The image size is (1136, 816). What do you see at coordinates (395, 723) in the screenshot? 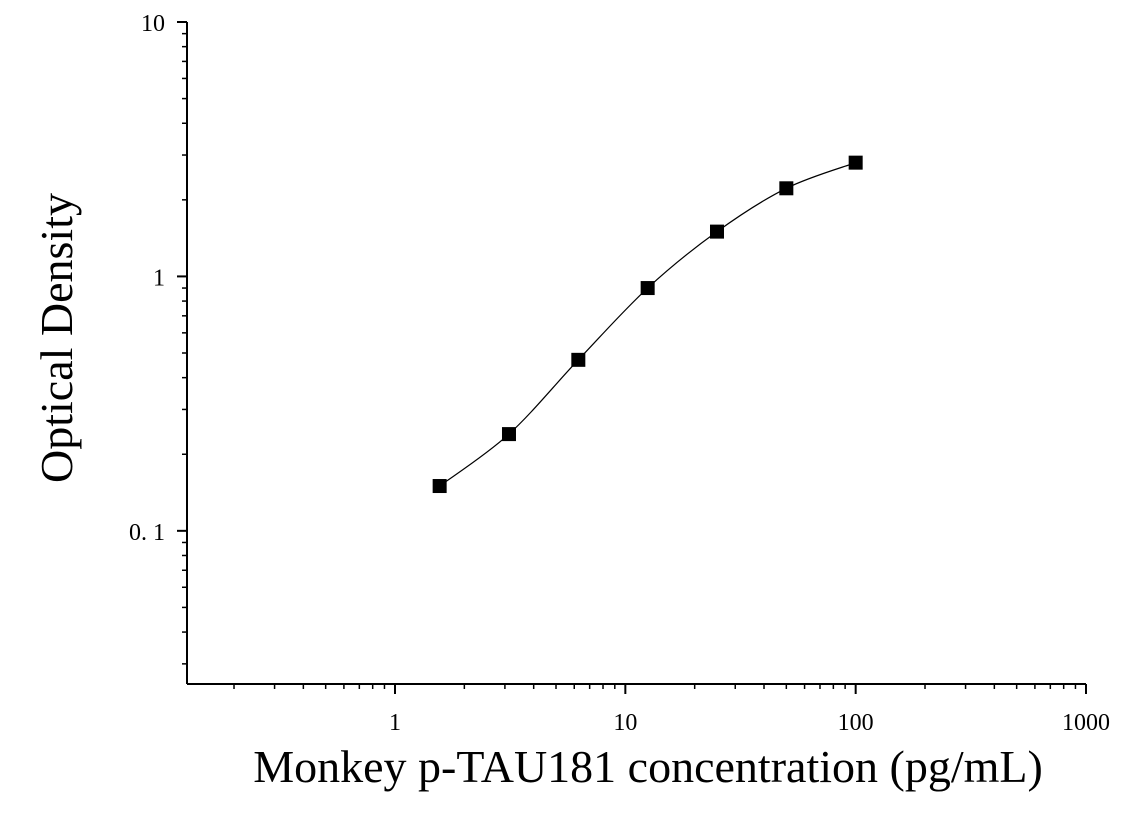
I see `x-tick-label: 1` at bounding box center [395, 723].